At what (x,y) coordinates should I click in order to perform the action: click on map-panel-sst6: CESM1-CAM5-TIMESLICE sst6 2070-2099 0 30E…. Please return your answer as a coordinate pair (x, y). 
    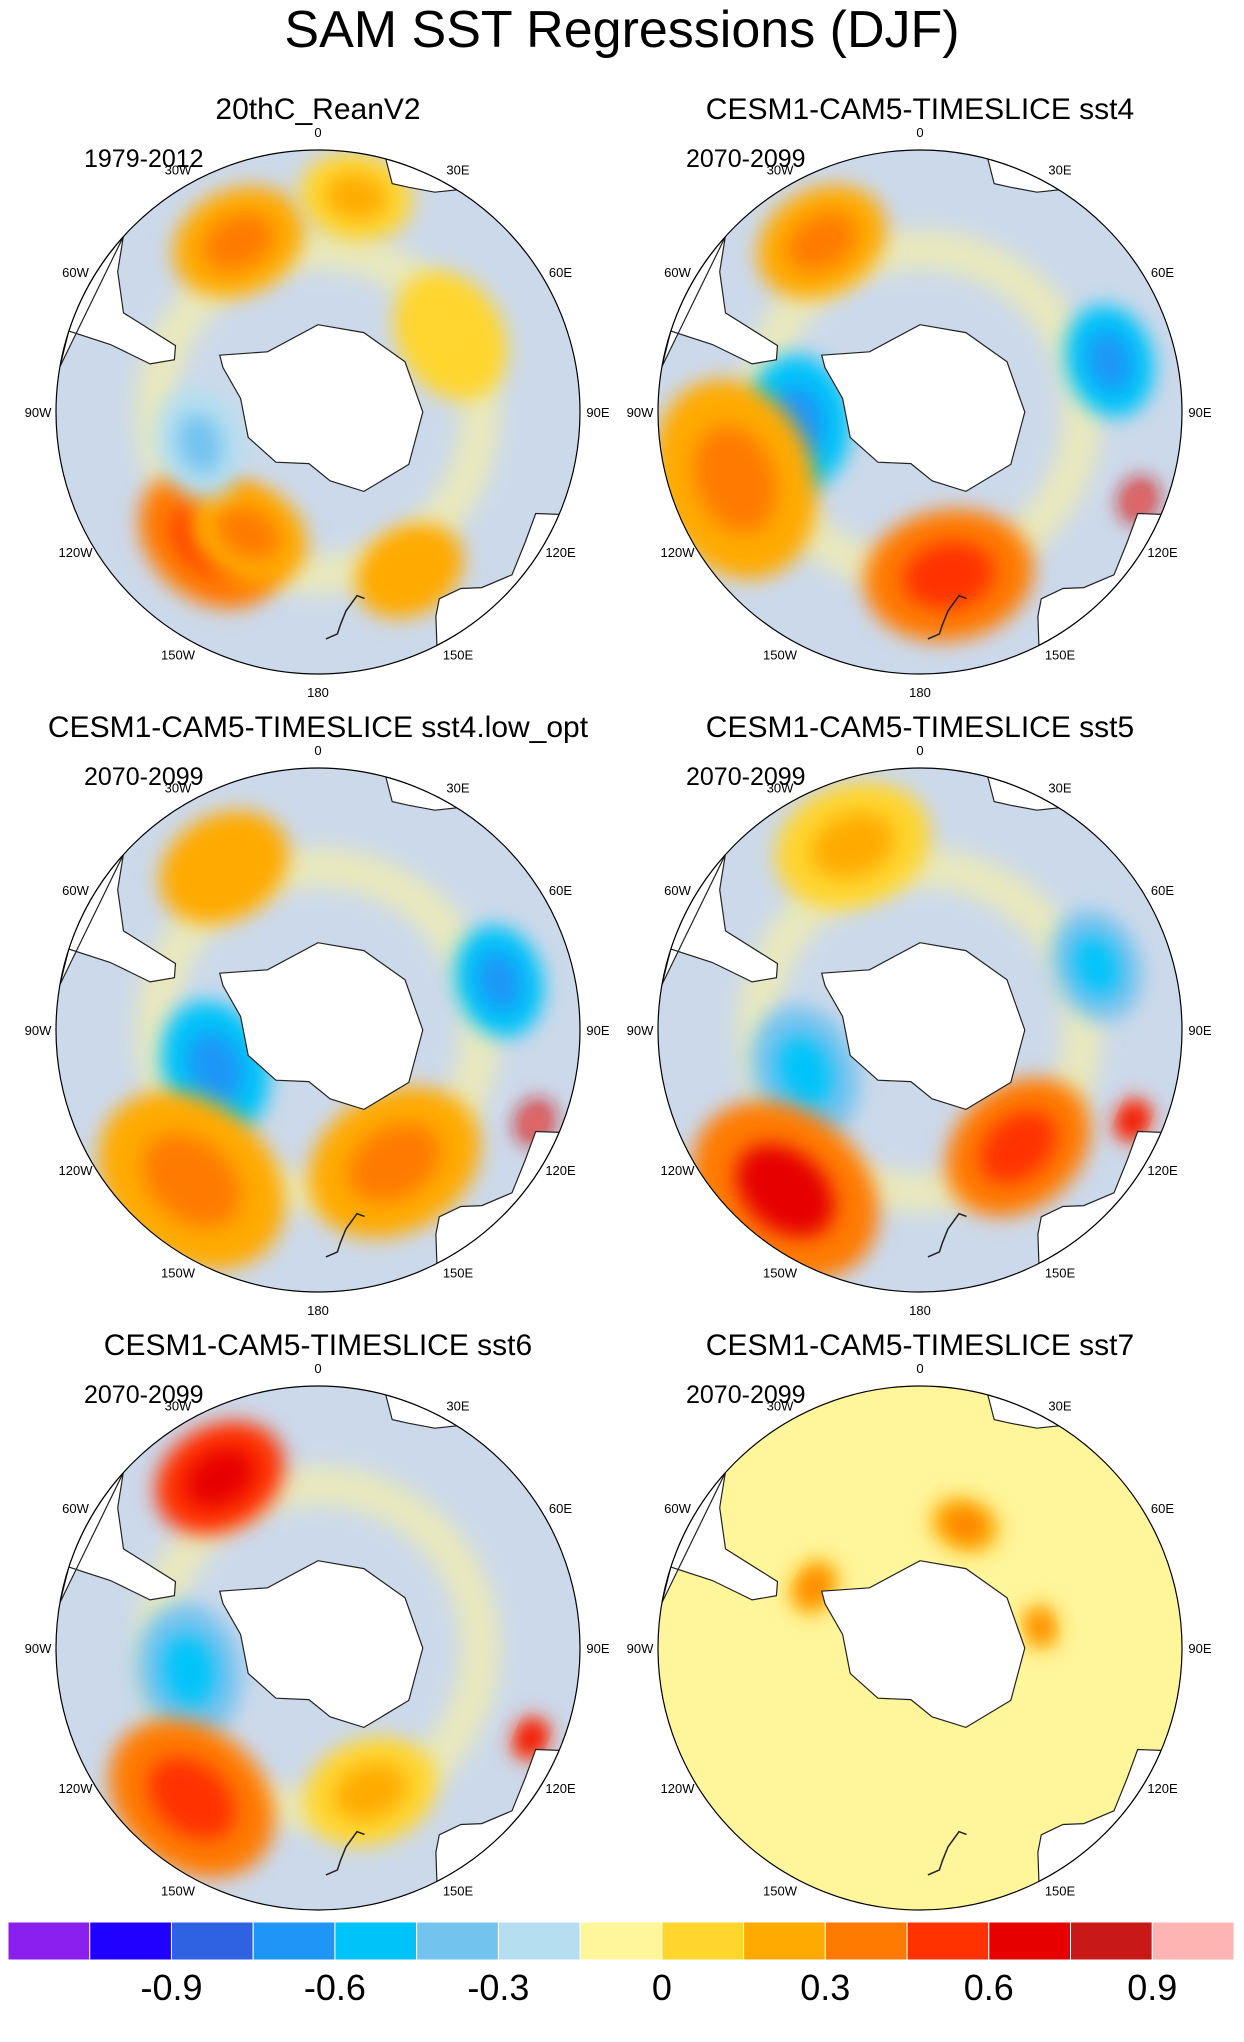
    Looking at the image, I should click on (318, 1638).